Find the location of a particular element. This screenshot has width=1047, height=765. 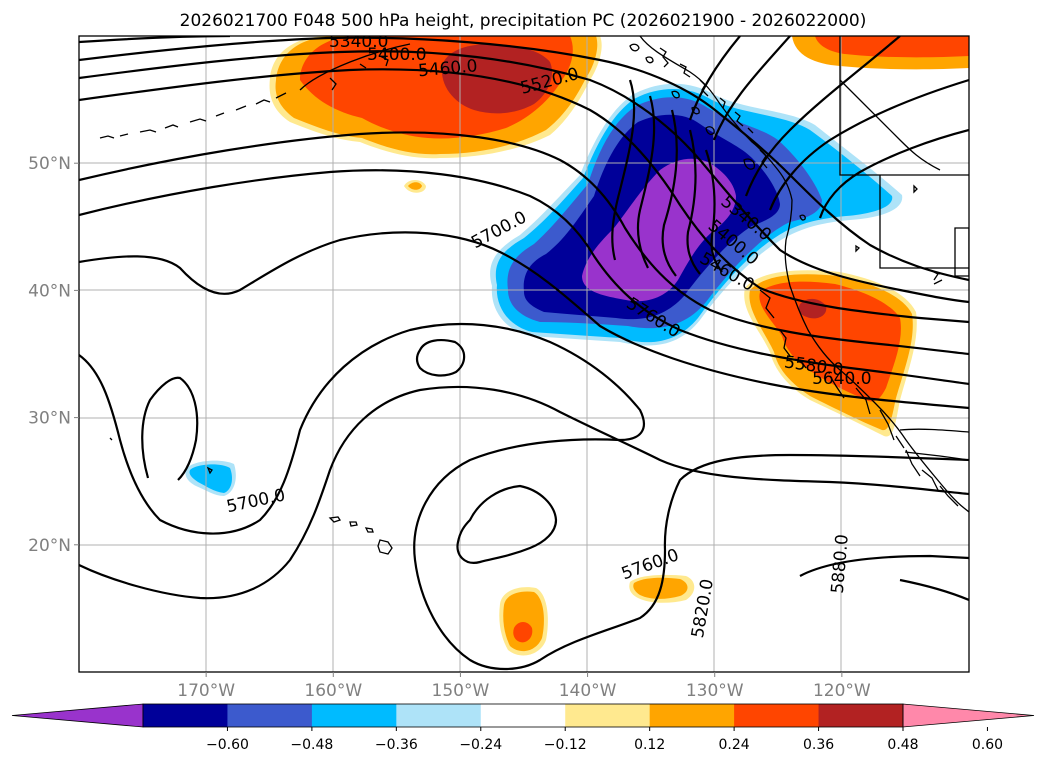

shade-pos-ne-red is located at coordinates (892, 47).